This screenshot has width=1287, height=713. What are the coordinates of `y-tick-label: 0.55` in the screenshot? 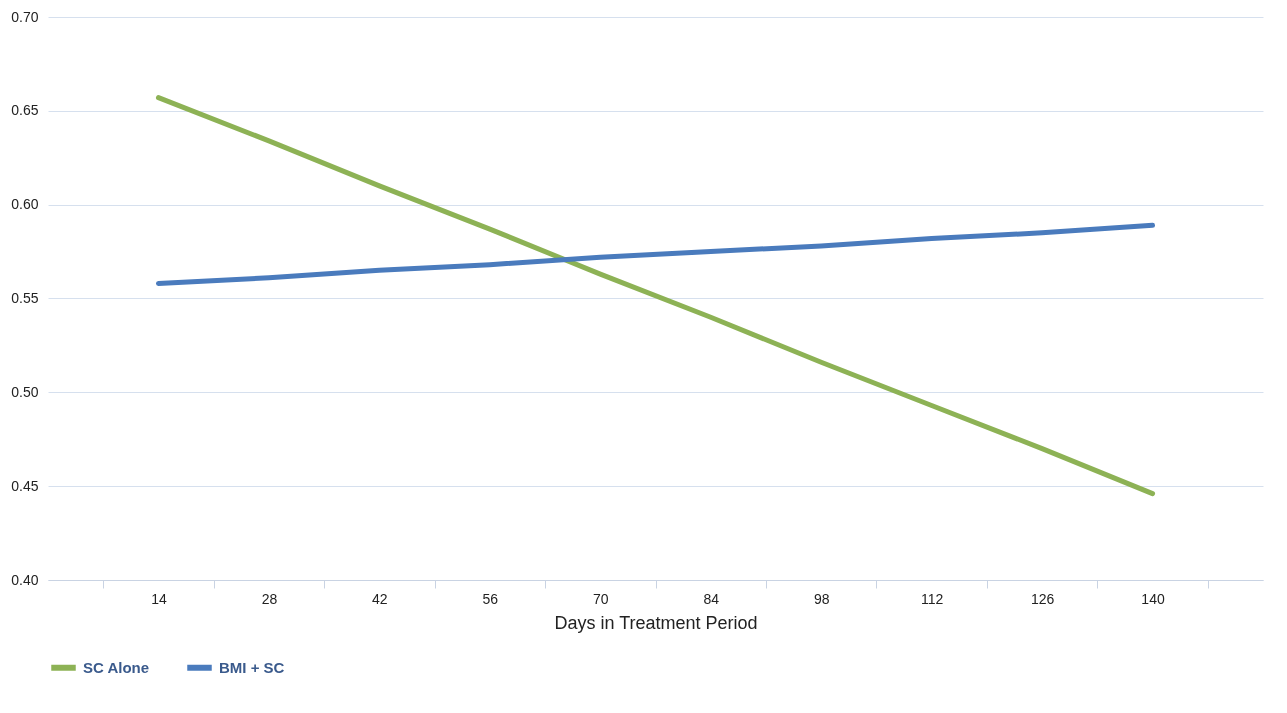 It's located at (25, 298).